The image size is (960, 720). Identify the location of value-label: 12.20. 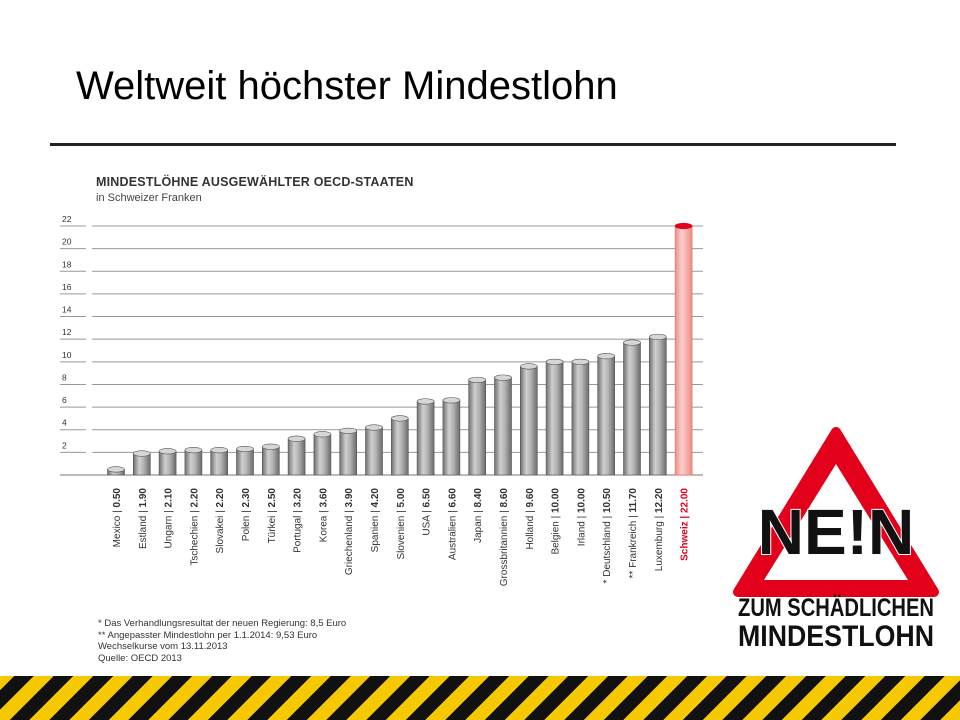
(659, 500).